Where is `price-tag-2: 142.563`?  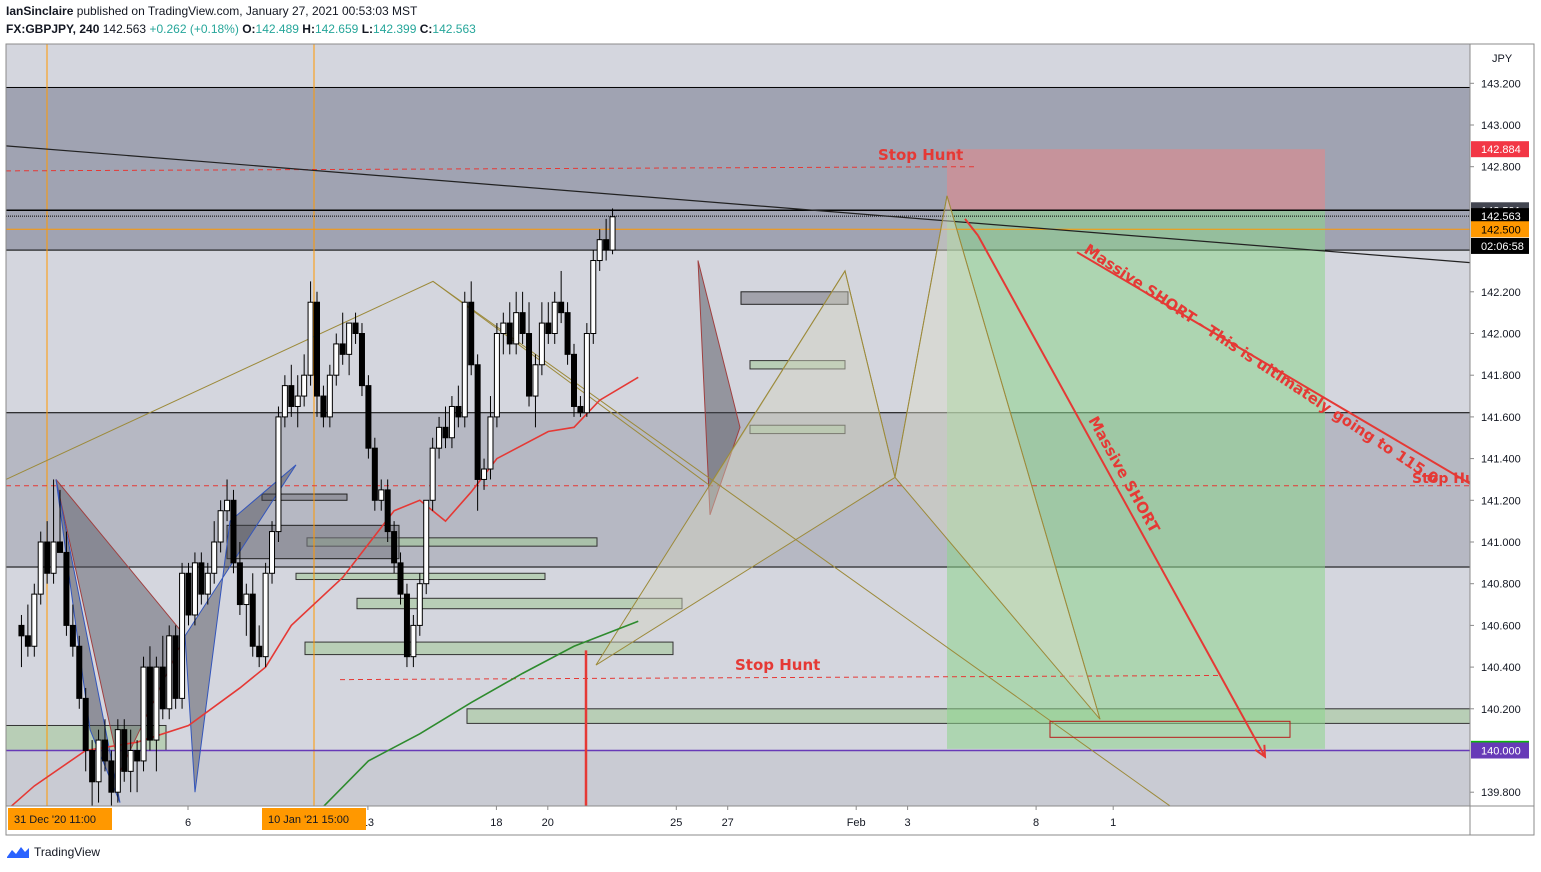
price-tag-2: 142.563 is located at coordinates (1501, 217).